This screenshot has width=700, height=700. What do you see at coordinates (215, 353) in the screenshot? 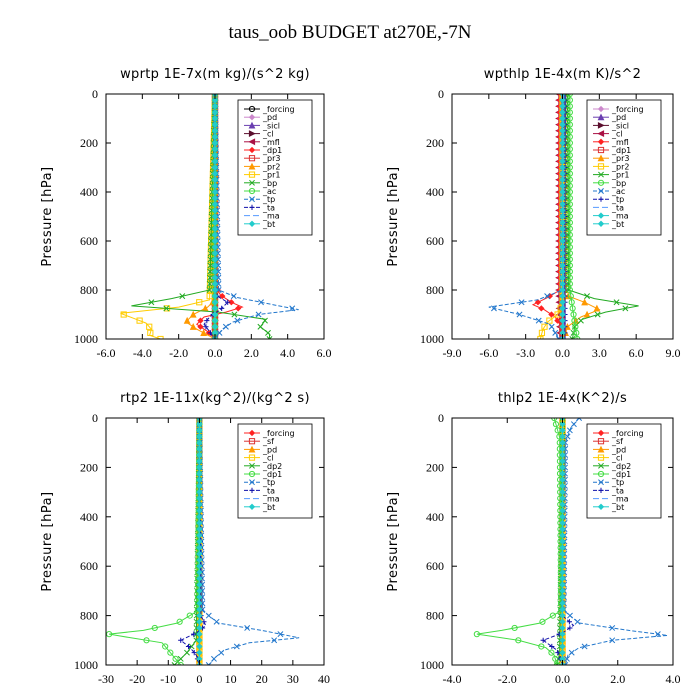
I see `x-tick-label: 0.0` at bounding box center [215, 353].